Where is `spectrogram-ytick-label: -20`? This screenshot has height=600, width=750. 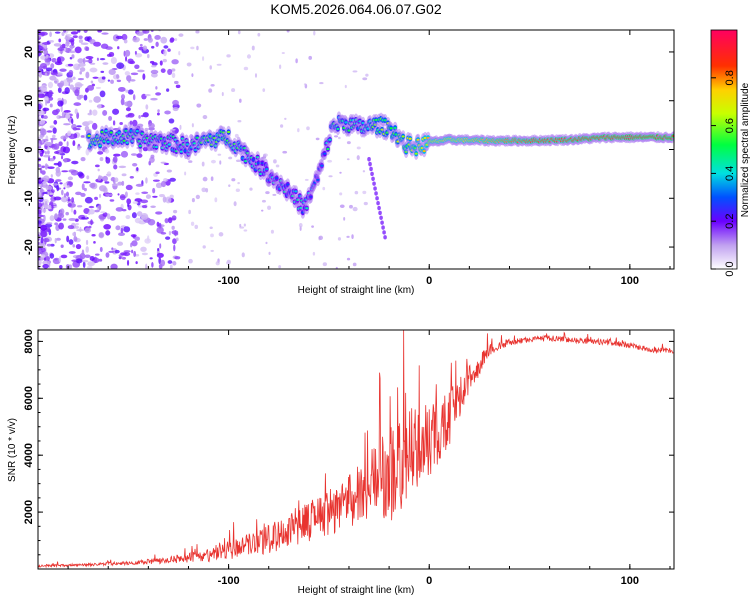
spectrogram-ytick-label: -20 is located at coordinates (29, 247).